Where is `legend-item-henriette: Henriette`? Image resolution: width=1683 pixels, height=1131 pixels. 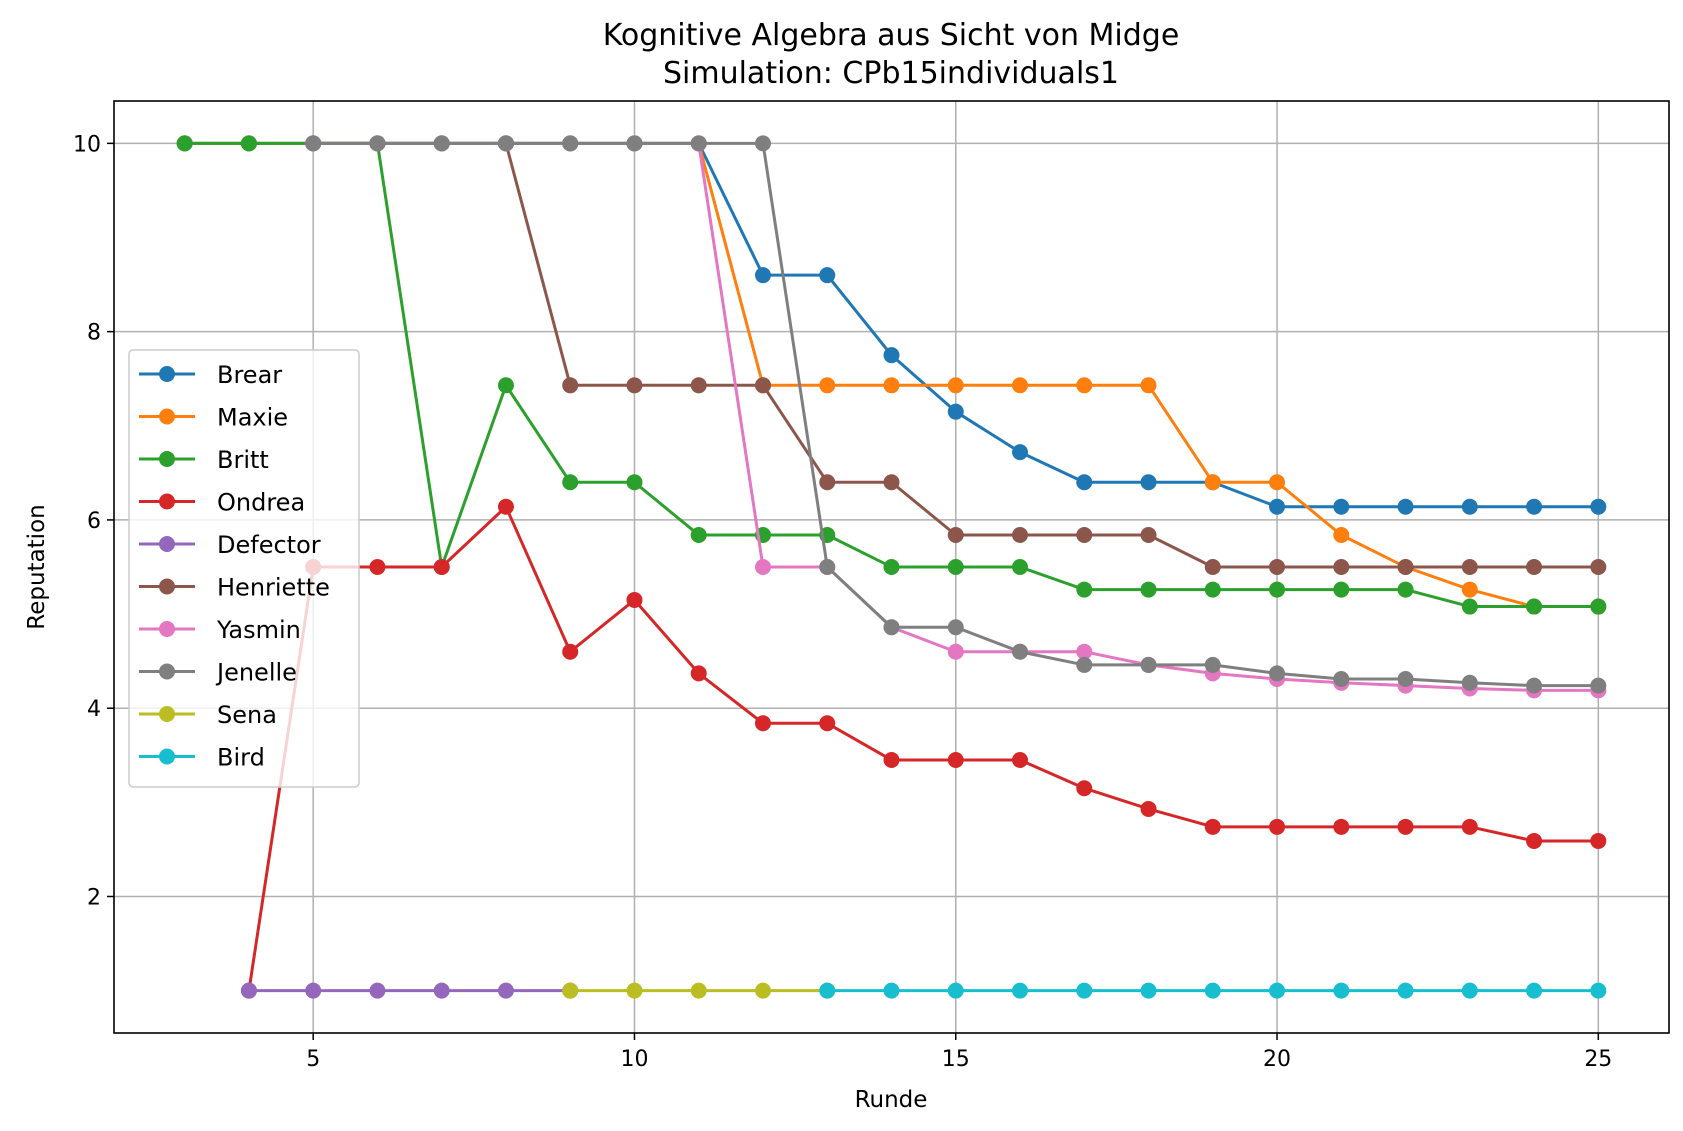
legend-item-henriette: Henriette is located at coordinates (234, 588).